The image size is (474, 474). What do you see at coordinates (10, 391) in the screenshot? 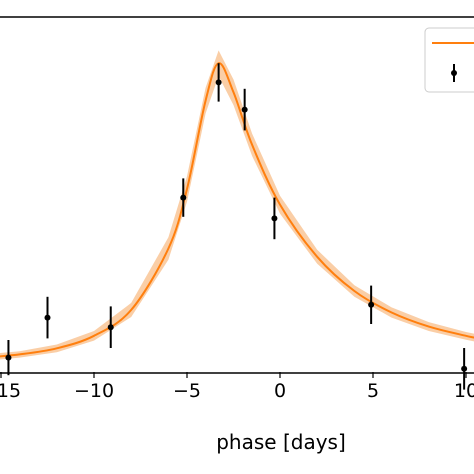
I see `x-tick-label: −15` at bounding box center [10, 391].